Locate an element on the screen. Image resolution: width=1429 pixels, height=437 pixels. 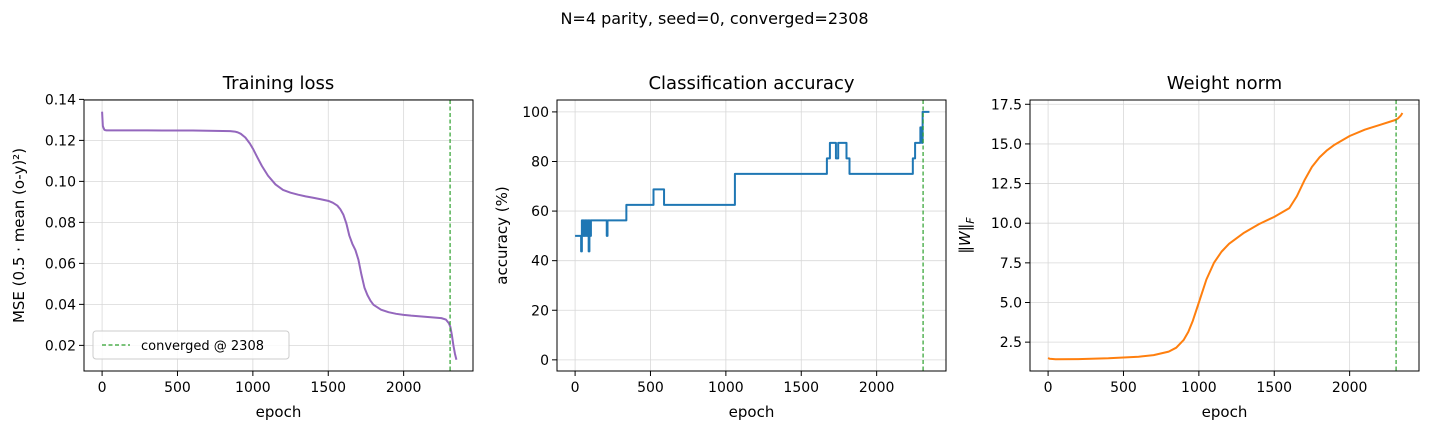
y-tick-label: 0.10 is located at coordinates (60, 182).